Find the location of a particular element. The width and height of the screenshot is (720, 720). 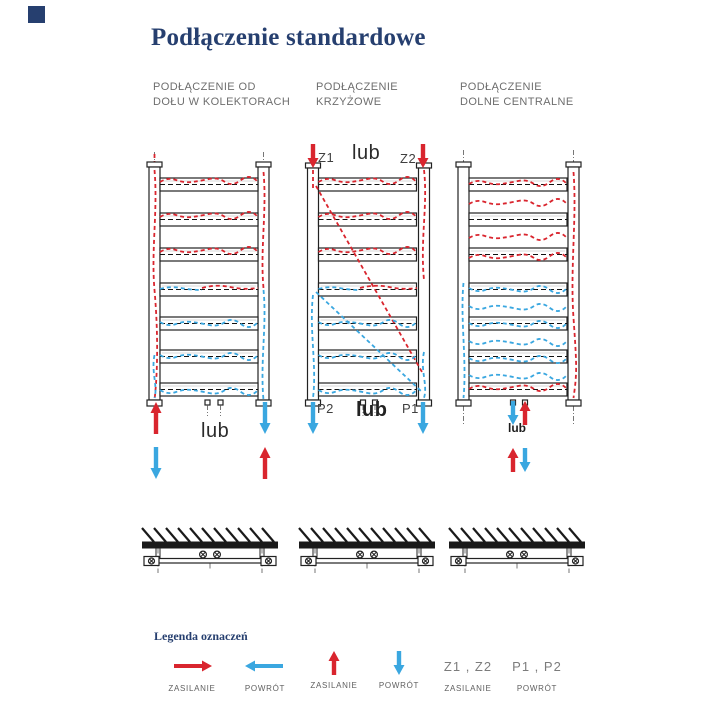

legend-item-return-vertical: POWRÓT is located at coordinates (399, 669).